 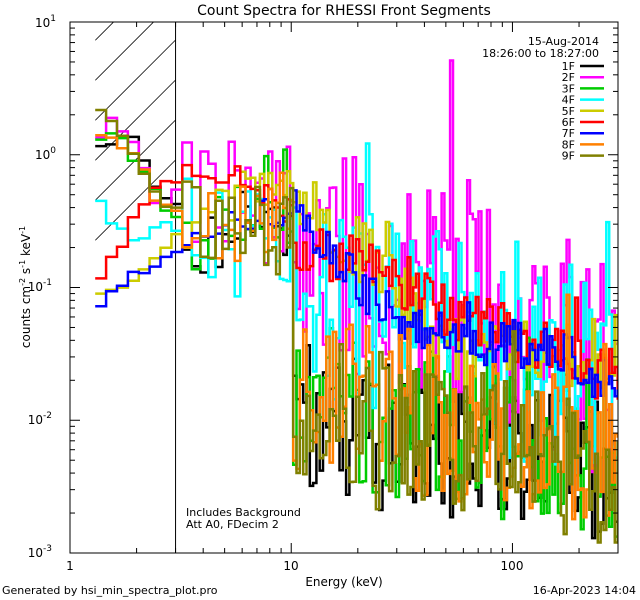 What do you see at coordinates (70, 566) in the screenshot?
I see `x-tick-label-1: 1` at bounding box center [70, 566].